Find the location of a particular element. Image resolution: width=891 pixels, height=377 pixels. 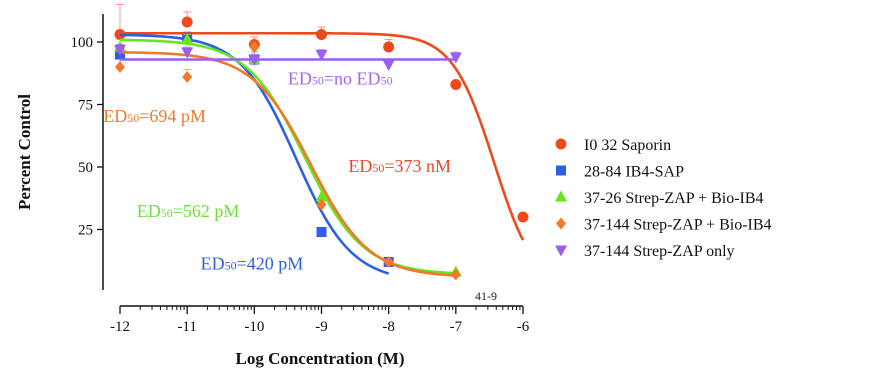

y-tick-label: 75 is located at coordinates (85, 106).